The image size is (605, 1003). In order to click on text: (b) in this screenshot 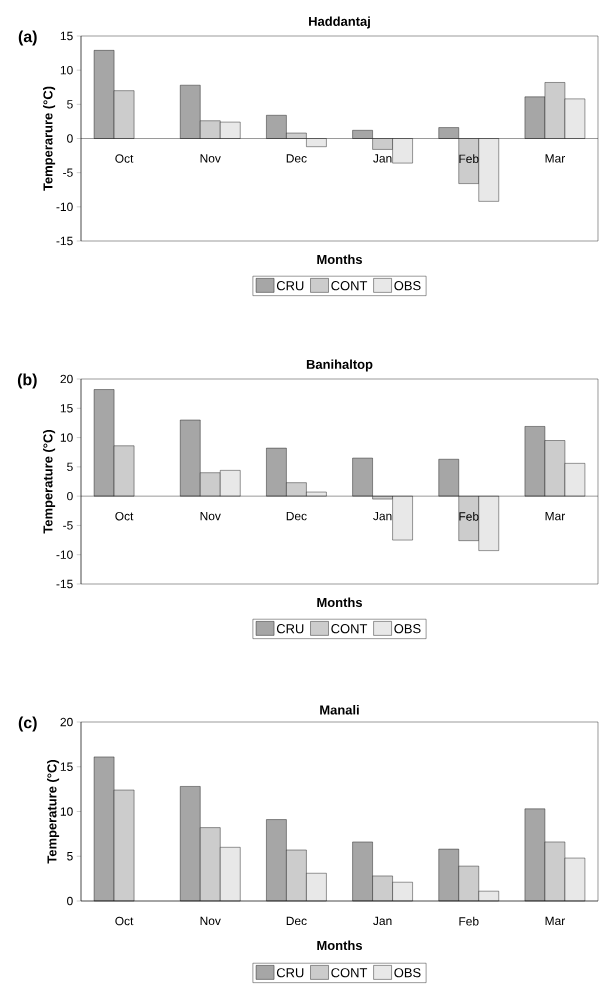, I will do `click(27, 381)`.